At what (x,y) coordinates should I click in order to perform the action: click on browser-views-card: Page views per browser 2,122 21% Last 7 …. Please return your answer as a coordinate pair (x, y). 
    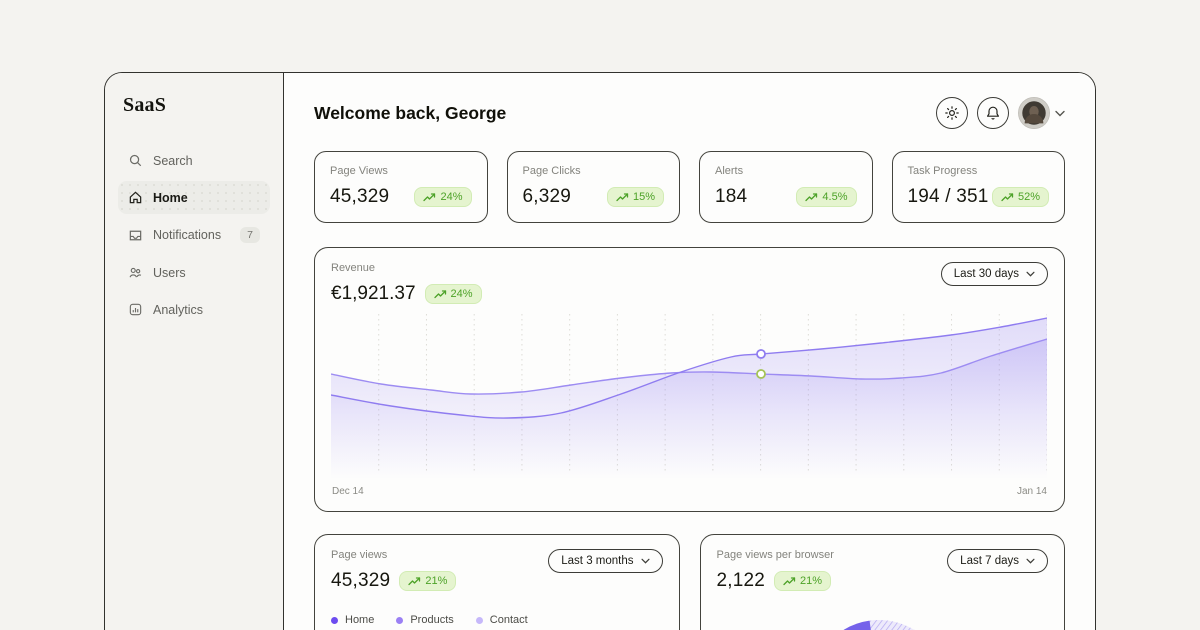
    Looking at the image, I should click on (882, 582).